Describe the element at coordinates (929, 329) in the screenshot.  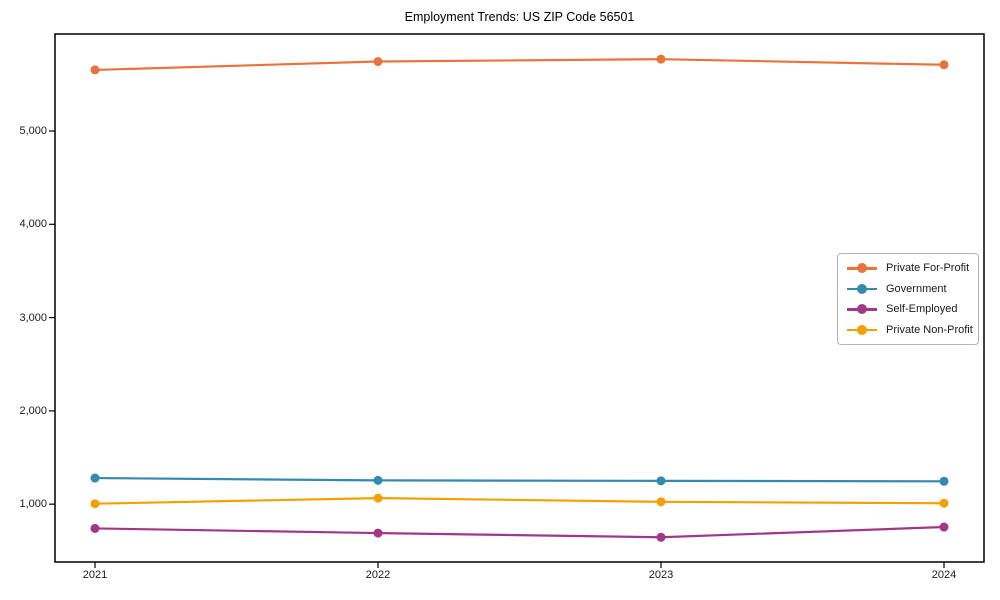
I see `legend-label: Private Non-Profit` at that location.